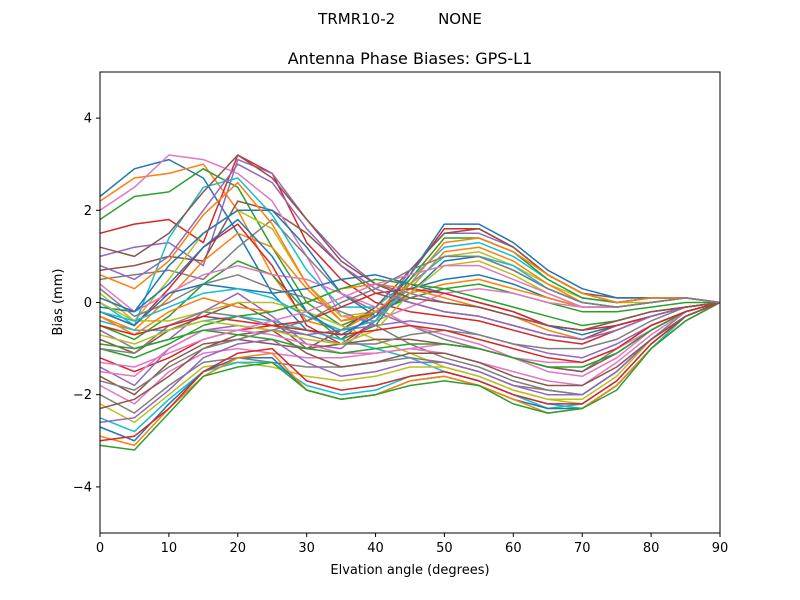 This screenshot has width=800, height=600. What do you see at coordinates (409, 570) in the screenshot?
I see `x-axis-label: Elvation angle (degrees)` at bounding box center [409, 570].